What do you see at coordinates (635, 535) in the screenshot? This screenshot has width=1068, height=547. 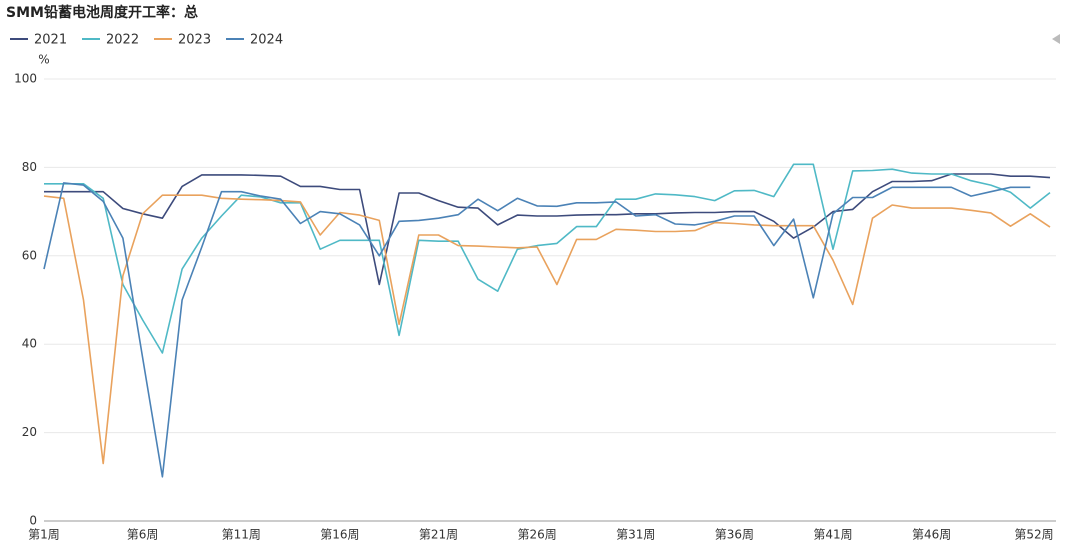 I see `x-tick-label: 第31周` at bounding box center [635, 535].